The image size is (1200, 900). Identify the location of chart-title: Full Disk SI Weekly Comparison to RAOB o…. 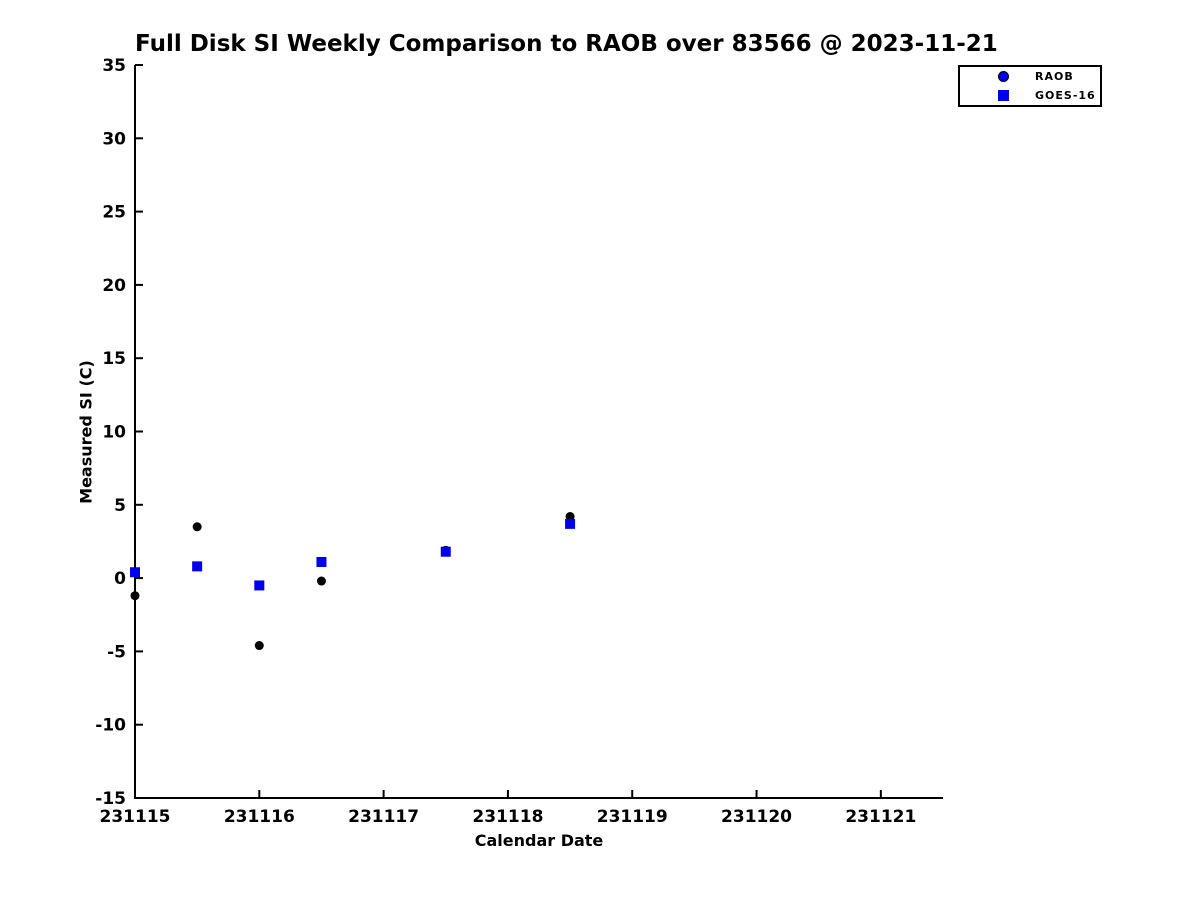
(566, 44).